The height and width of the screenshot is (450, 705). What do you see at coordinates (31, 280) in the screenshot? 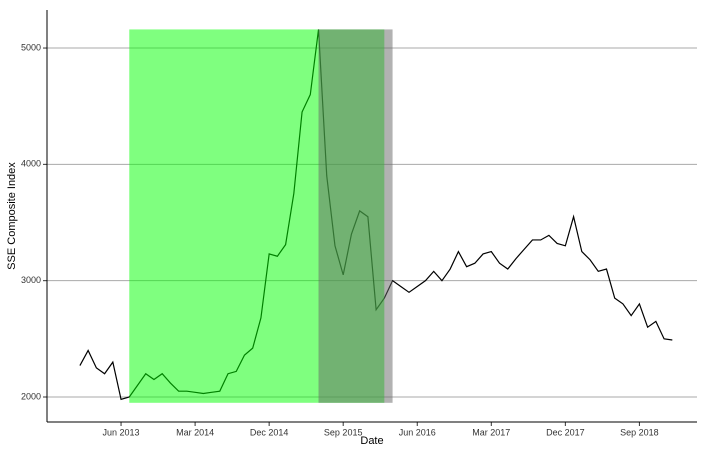
I see `y-tick-label: 3000` at bounding box center [31, 280].